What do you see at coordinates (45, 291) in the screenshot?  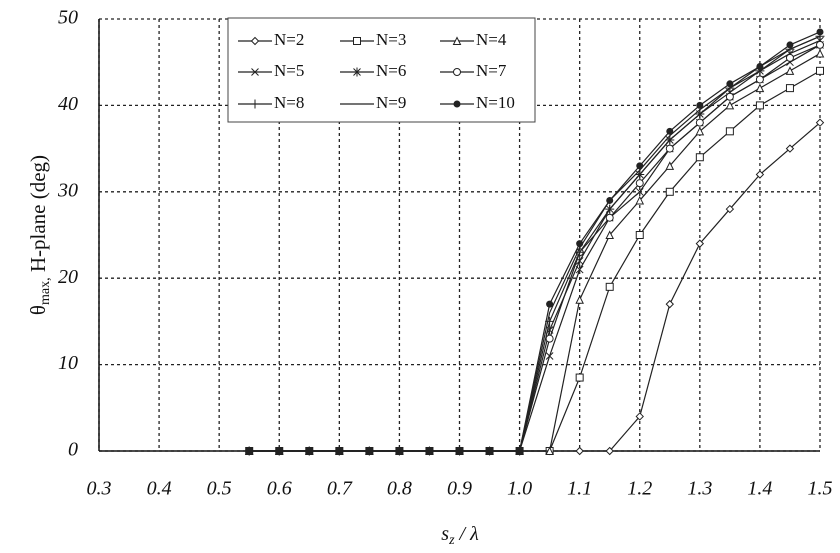 I see `y-label-sub: max,` at bounding box center [45, 291].